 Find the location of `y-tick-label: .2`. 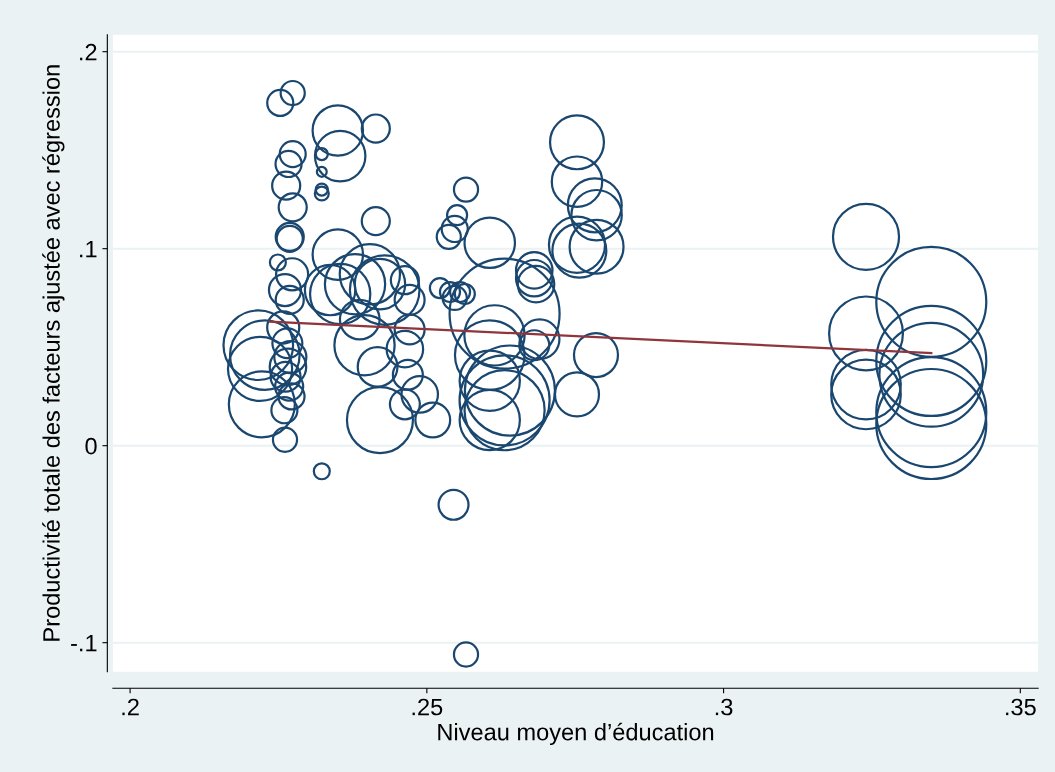

y-tick-label: .2 is located at coordinates (88, 52).